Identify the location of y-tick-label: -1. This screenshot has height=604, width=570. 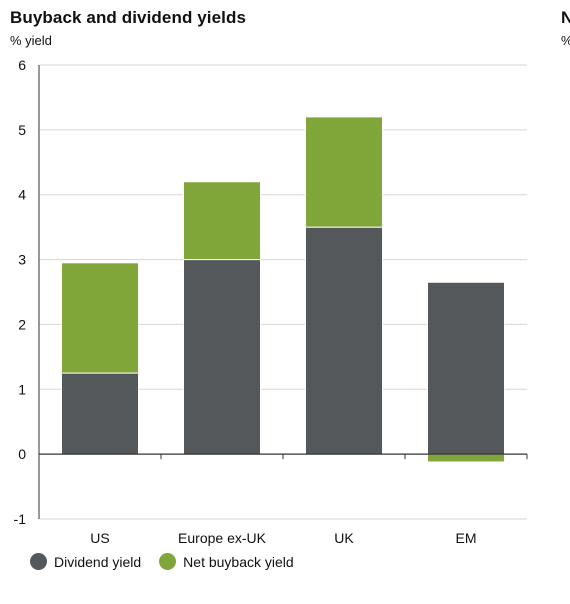
(20, 519).